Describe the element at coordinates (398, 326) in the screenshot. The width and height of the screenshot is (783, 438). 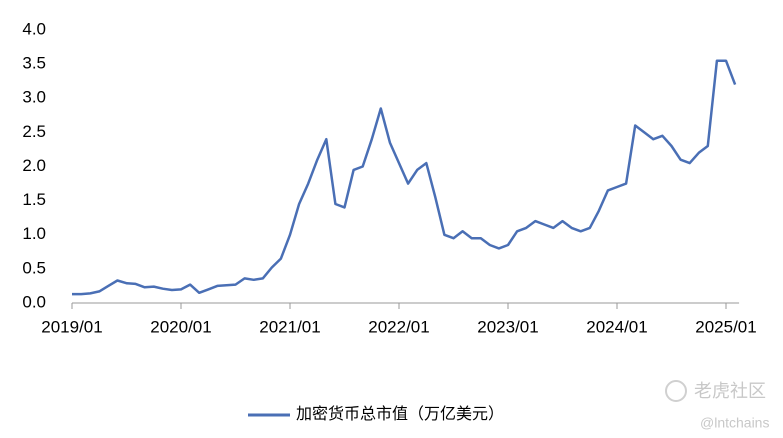
I see `x-tick-label: 2022/01` at that location.